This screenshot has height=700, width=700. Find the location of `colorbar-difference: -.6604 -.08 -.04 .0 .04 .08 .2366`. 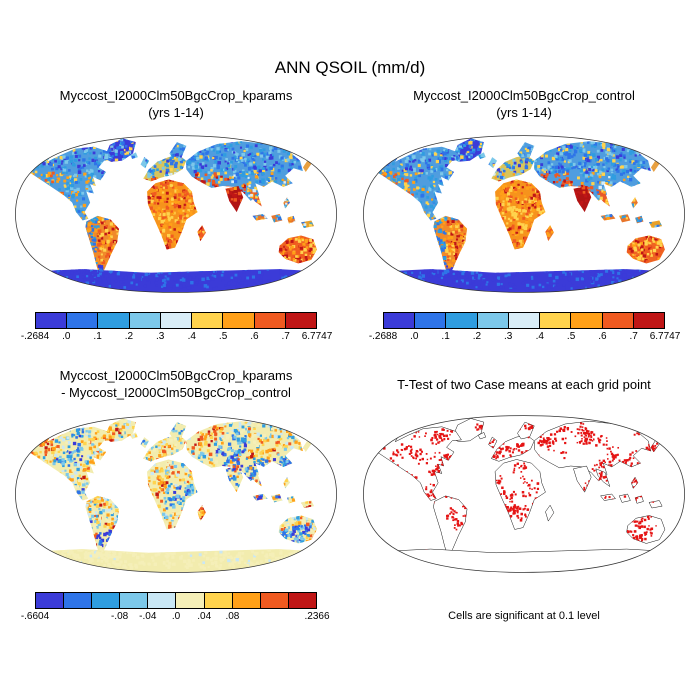

colorbar-difference: -.6604 -.08 -.04 .0 .04 .08 .2366 is located at coordinates (175, 608).